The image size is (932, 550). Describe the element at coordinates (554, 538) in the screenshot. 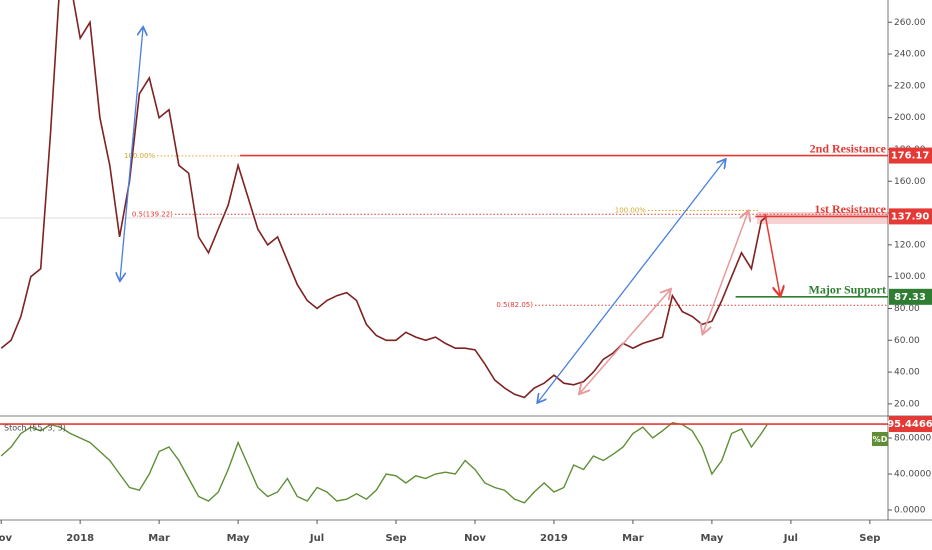

I see `x-tick-label: 2019` at that location.